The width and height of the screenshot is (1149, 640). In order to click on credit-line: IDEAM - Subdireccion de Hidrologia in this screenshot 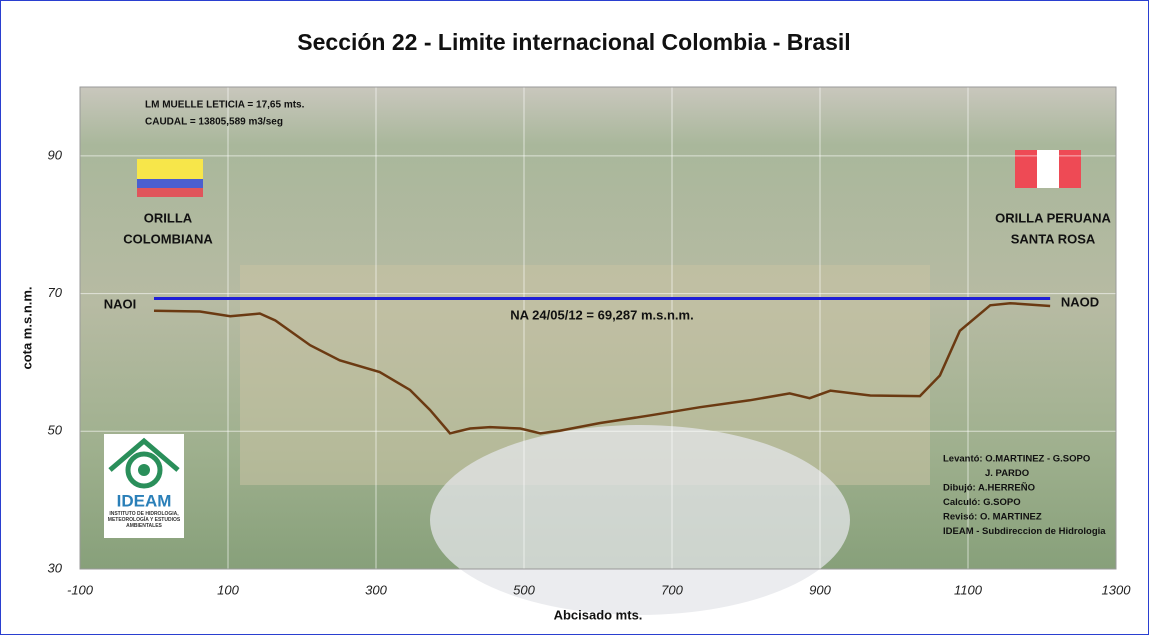, I will do `click(1024, 531)`.